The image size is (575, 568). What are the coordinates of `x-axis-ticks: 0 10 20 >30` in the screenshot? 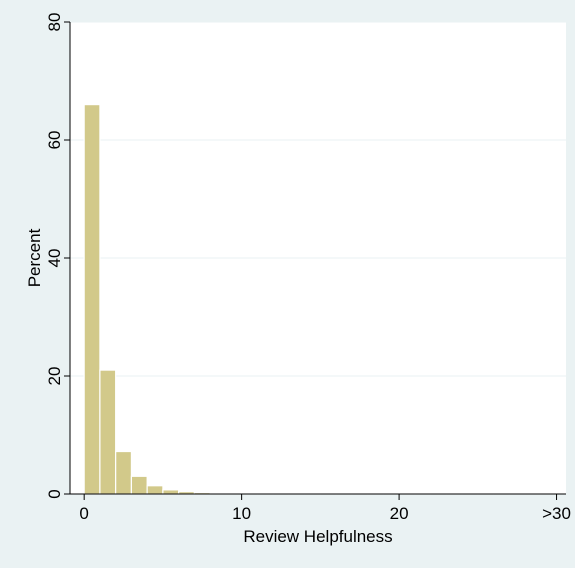 It's located at (325, 508).